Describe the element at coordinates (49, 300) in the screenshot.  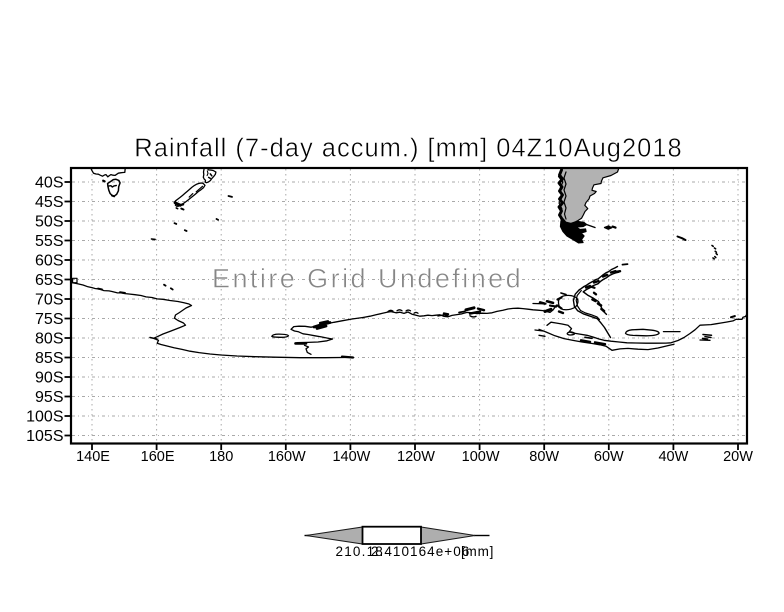
I see `svg-text: 70S` at that location.